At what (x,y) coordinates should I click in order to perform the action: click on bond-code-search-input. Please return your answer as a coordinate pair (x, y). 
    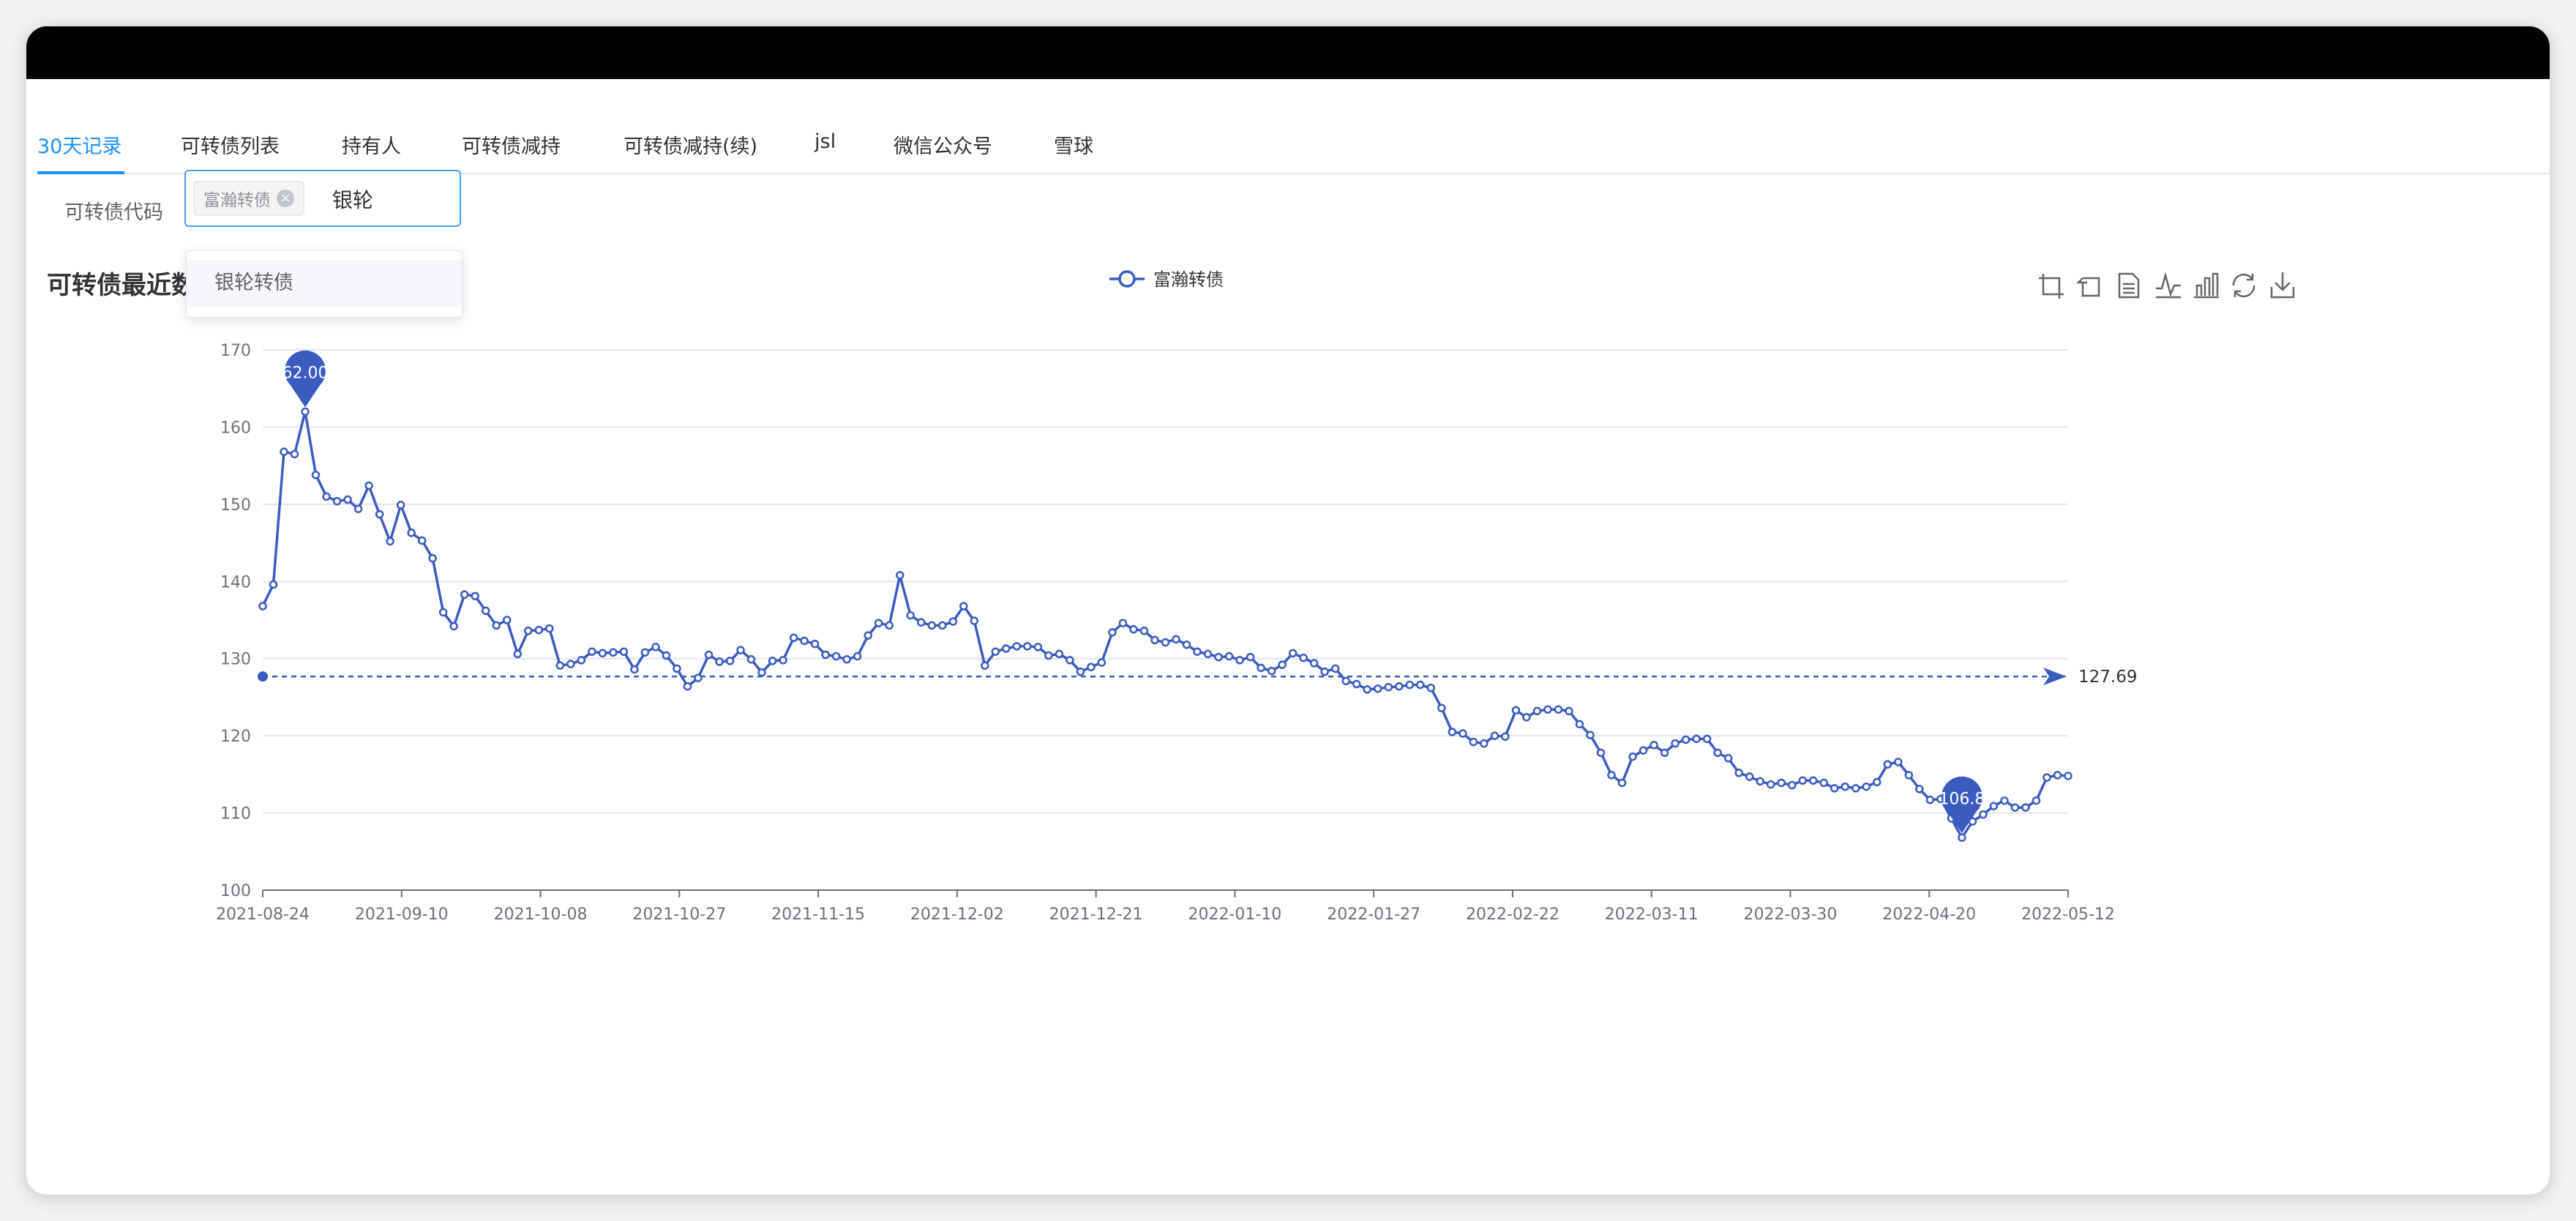
    Looking at the image, I should click on (390, 199).